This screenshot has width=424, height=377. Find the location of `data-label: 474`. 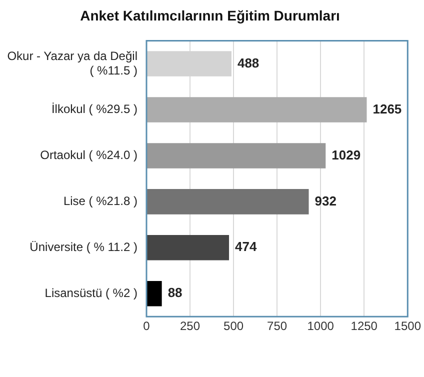

data-label: 474 is located at coordinates (246, 246).